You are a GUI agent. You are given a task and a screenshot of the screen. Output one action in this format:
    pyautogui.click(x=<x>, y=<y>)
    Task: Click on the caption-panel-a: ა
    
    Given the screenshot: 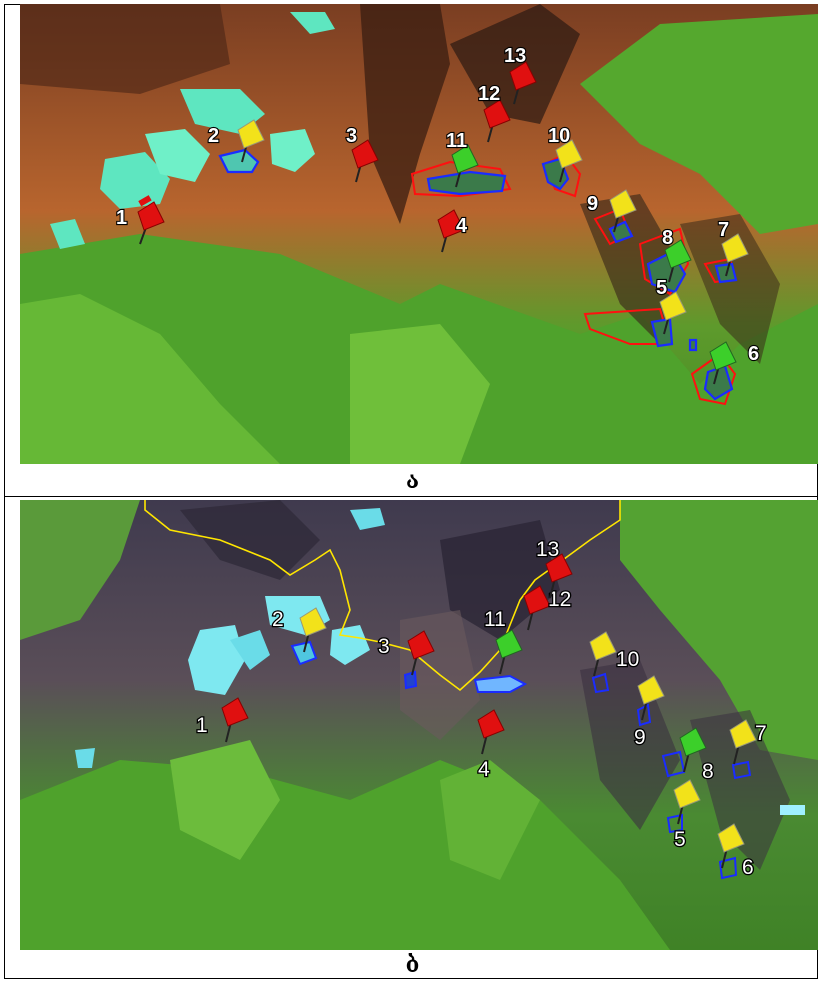 What is the action you would take?
    pyautogui.click(x=412, y=481)
    